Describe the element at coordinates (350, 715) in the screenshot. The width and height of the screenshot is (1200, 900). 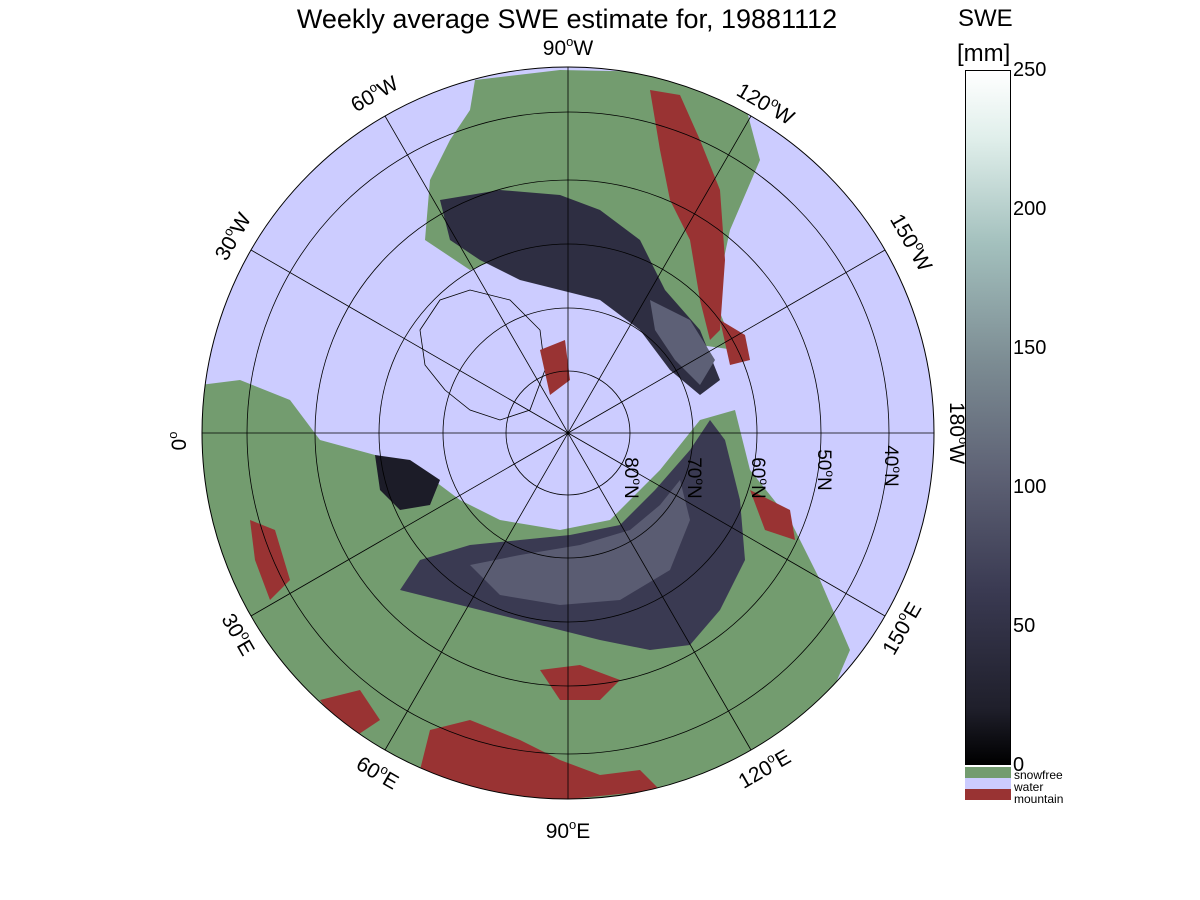
I see `caucasus-mountain` at that location.